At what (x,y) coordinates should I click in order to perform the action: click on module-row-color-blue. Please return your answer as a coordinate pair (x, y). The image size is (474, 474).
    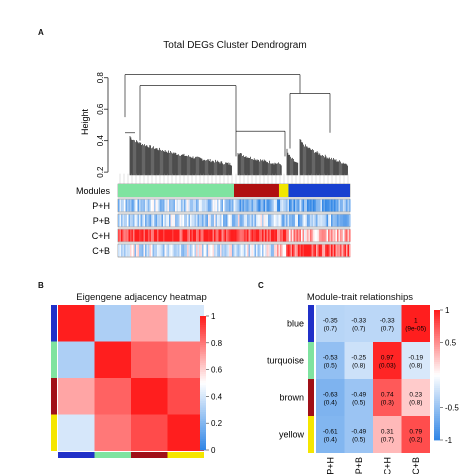
    Looking at the image, I should click on (311, 323).